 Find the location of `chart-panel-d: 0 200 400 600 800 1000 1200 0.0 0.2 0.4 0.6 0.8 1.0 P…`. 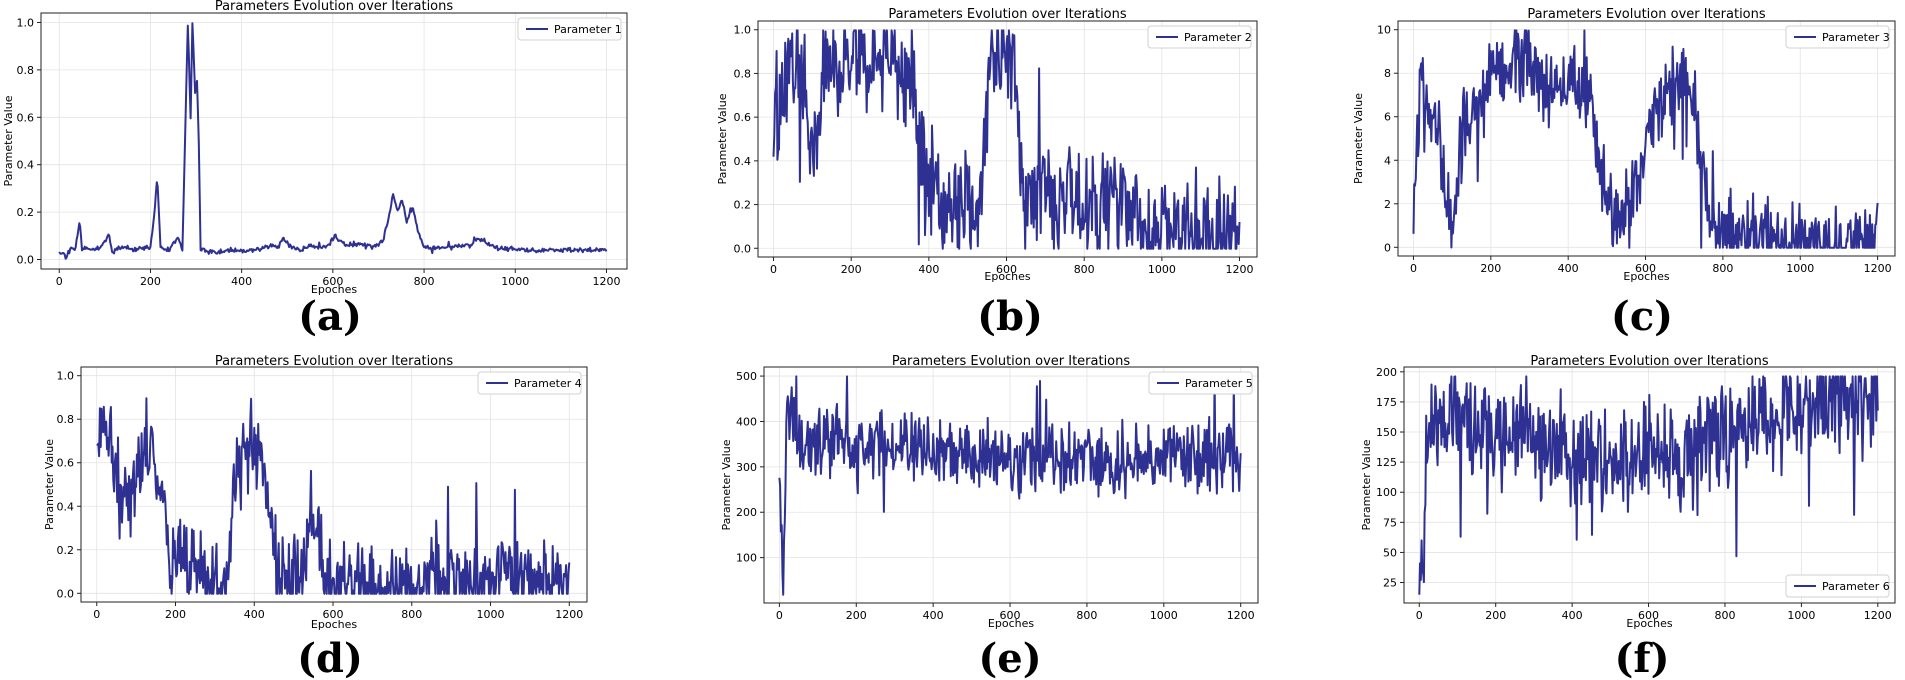

chart-panel-d: 0 200 400 600 800 1000 1200 0.0 0.2 0.4 0.6 0.8 1.0 P… is located at coordinates (315, 517).